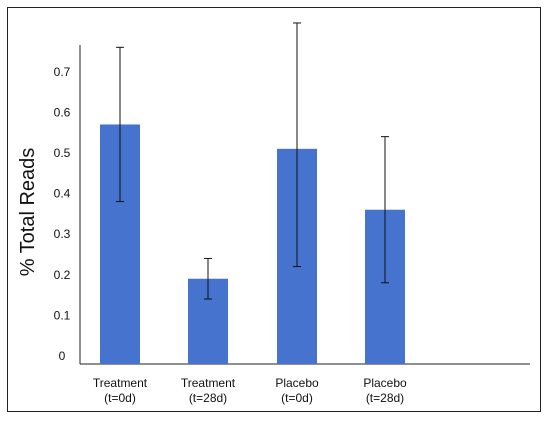 The height and width of the screenshot is (422, 550). What do you see at coordinates (62, 356) in the screenshot?
I see `y-tick-label: 0` at bounding box center [62, 356].